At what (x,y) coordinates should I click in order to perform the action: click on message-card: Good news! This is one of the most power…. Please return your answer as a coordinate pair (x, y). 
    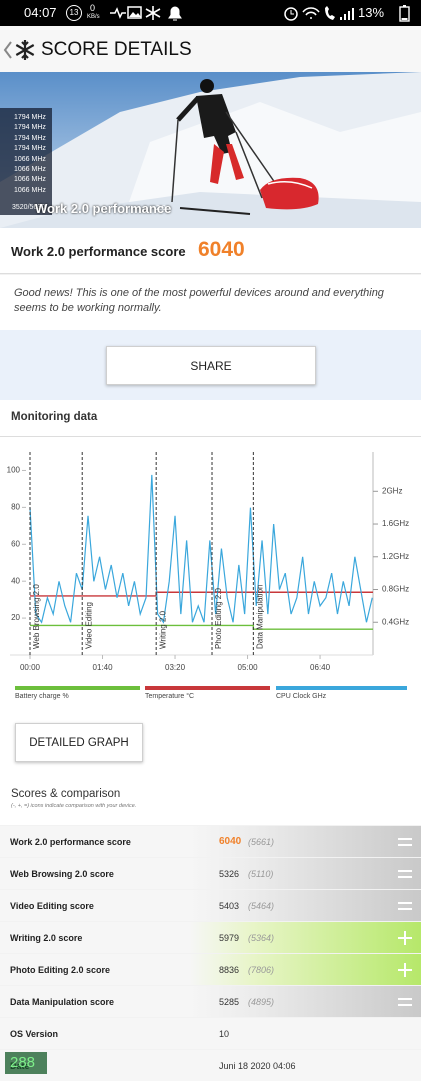
    Looking at the image, I should click on (210, 302).